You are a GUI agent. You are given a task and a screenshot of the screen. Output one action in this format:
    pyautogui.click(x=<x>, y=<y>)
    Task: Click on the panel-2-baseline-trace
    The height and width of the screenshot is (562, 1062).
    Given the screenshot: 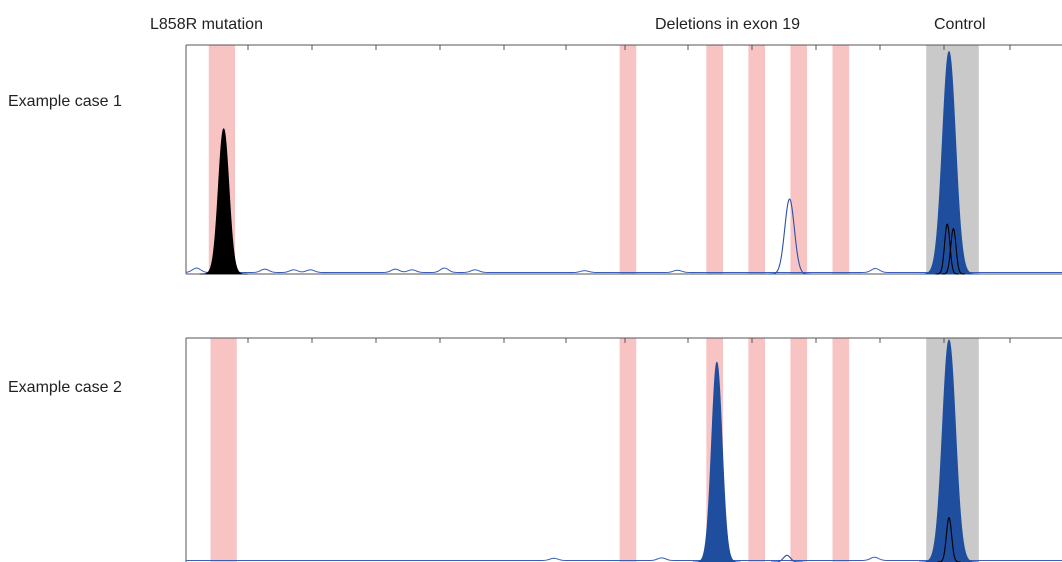 What is the action you would take?
    pyautogui.click(x=624, y=558)
    